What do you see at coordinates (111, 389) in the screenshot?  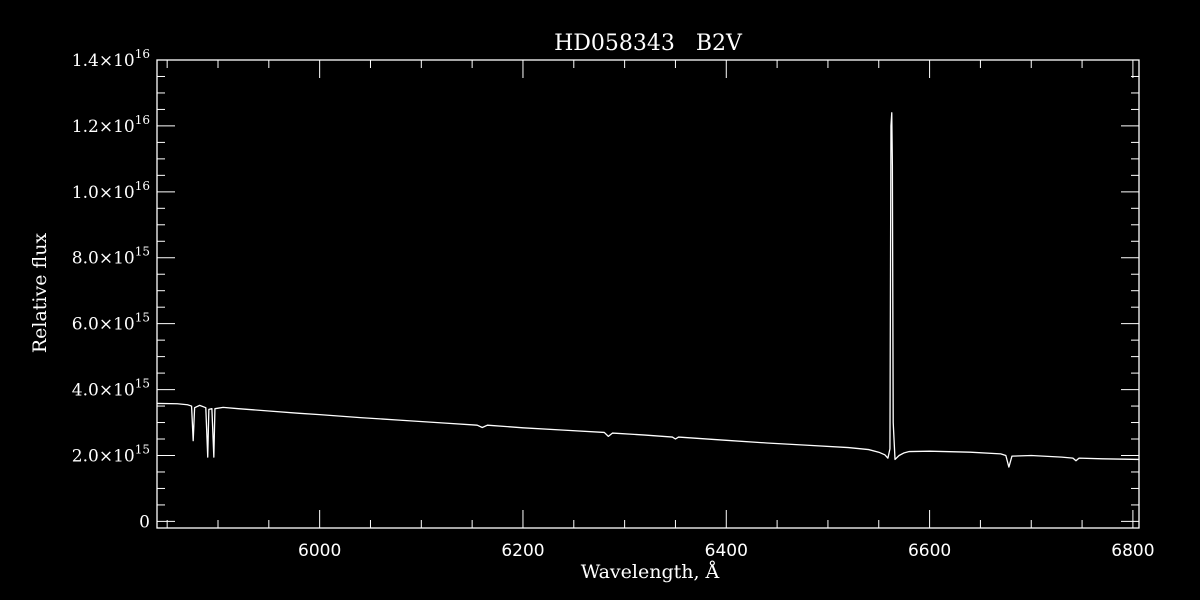 I see `y-tick-label: 4.0×10¹⁵` at bounding box center [111, 389].